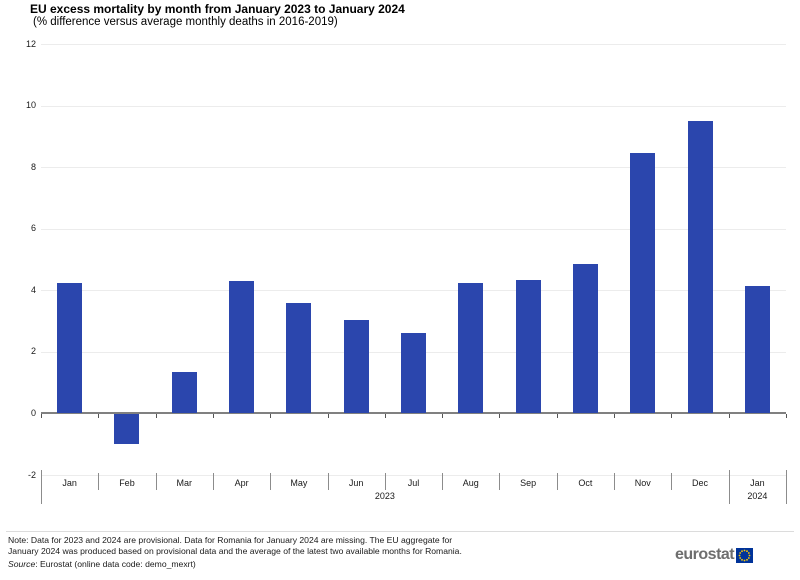  I want to click on month-label-apr-3: Apr, so click(241, 483).